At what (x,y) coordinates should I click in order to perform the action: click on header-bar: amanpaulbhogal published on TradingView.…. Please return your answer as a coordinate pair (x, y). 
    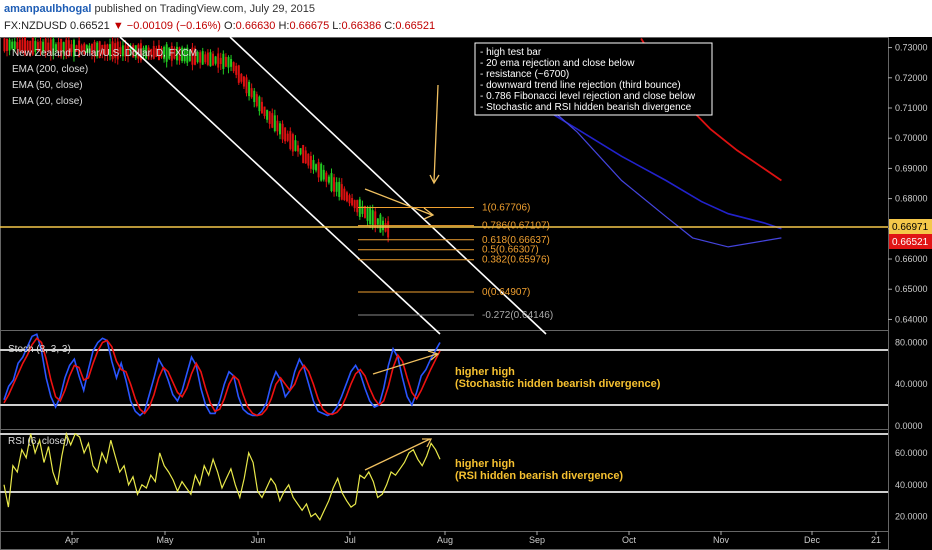
    Looking at the image, I should click on (466, 18).